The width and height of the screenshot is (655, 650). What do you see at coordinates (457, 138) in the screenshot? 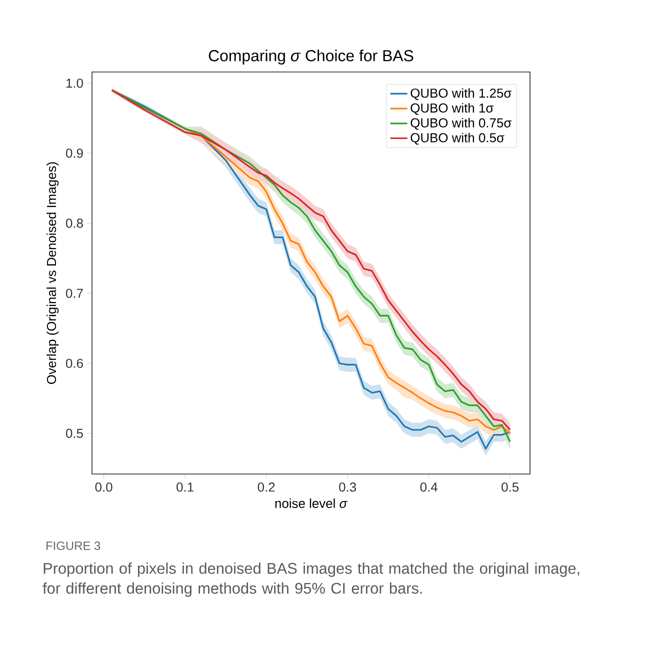
I see `legend-label: QUBO with 0.5σ` at bounding box center [457, 138].